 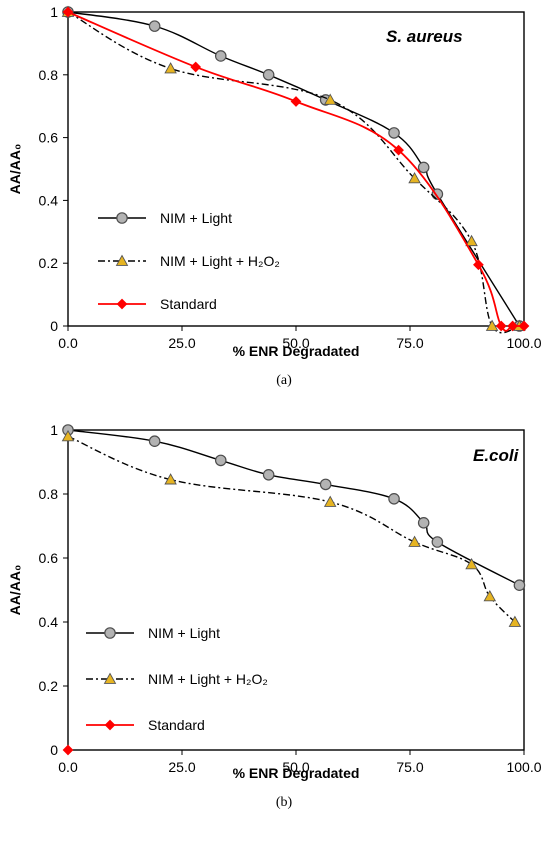 What do you see at coordinates (496, 455) in the screenshot?
I see `species-annotation: E.coli` at bounding box center [496, 455].